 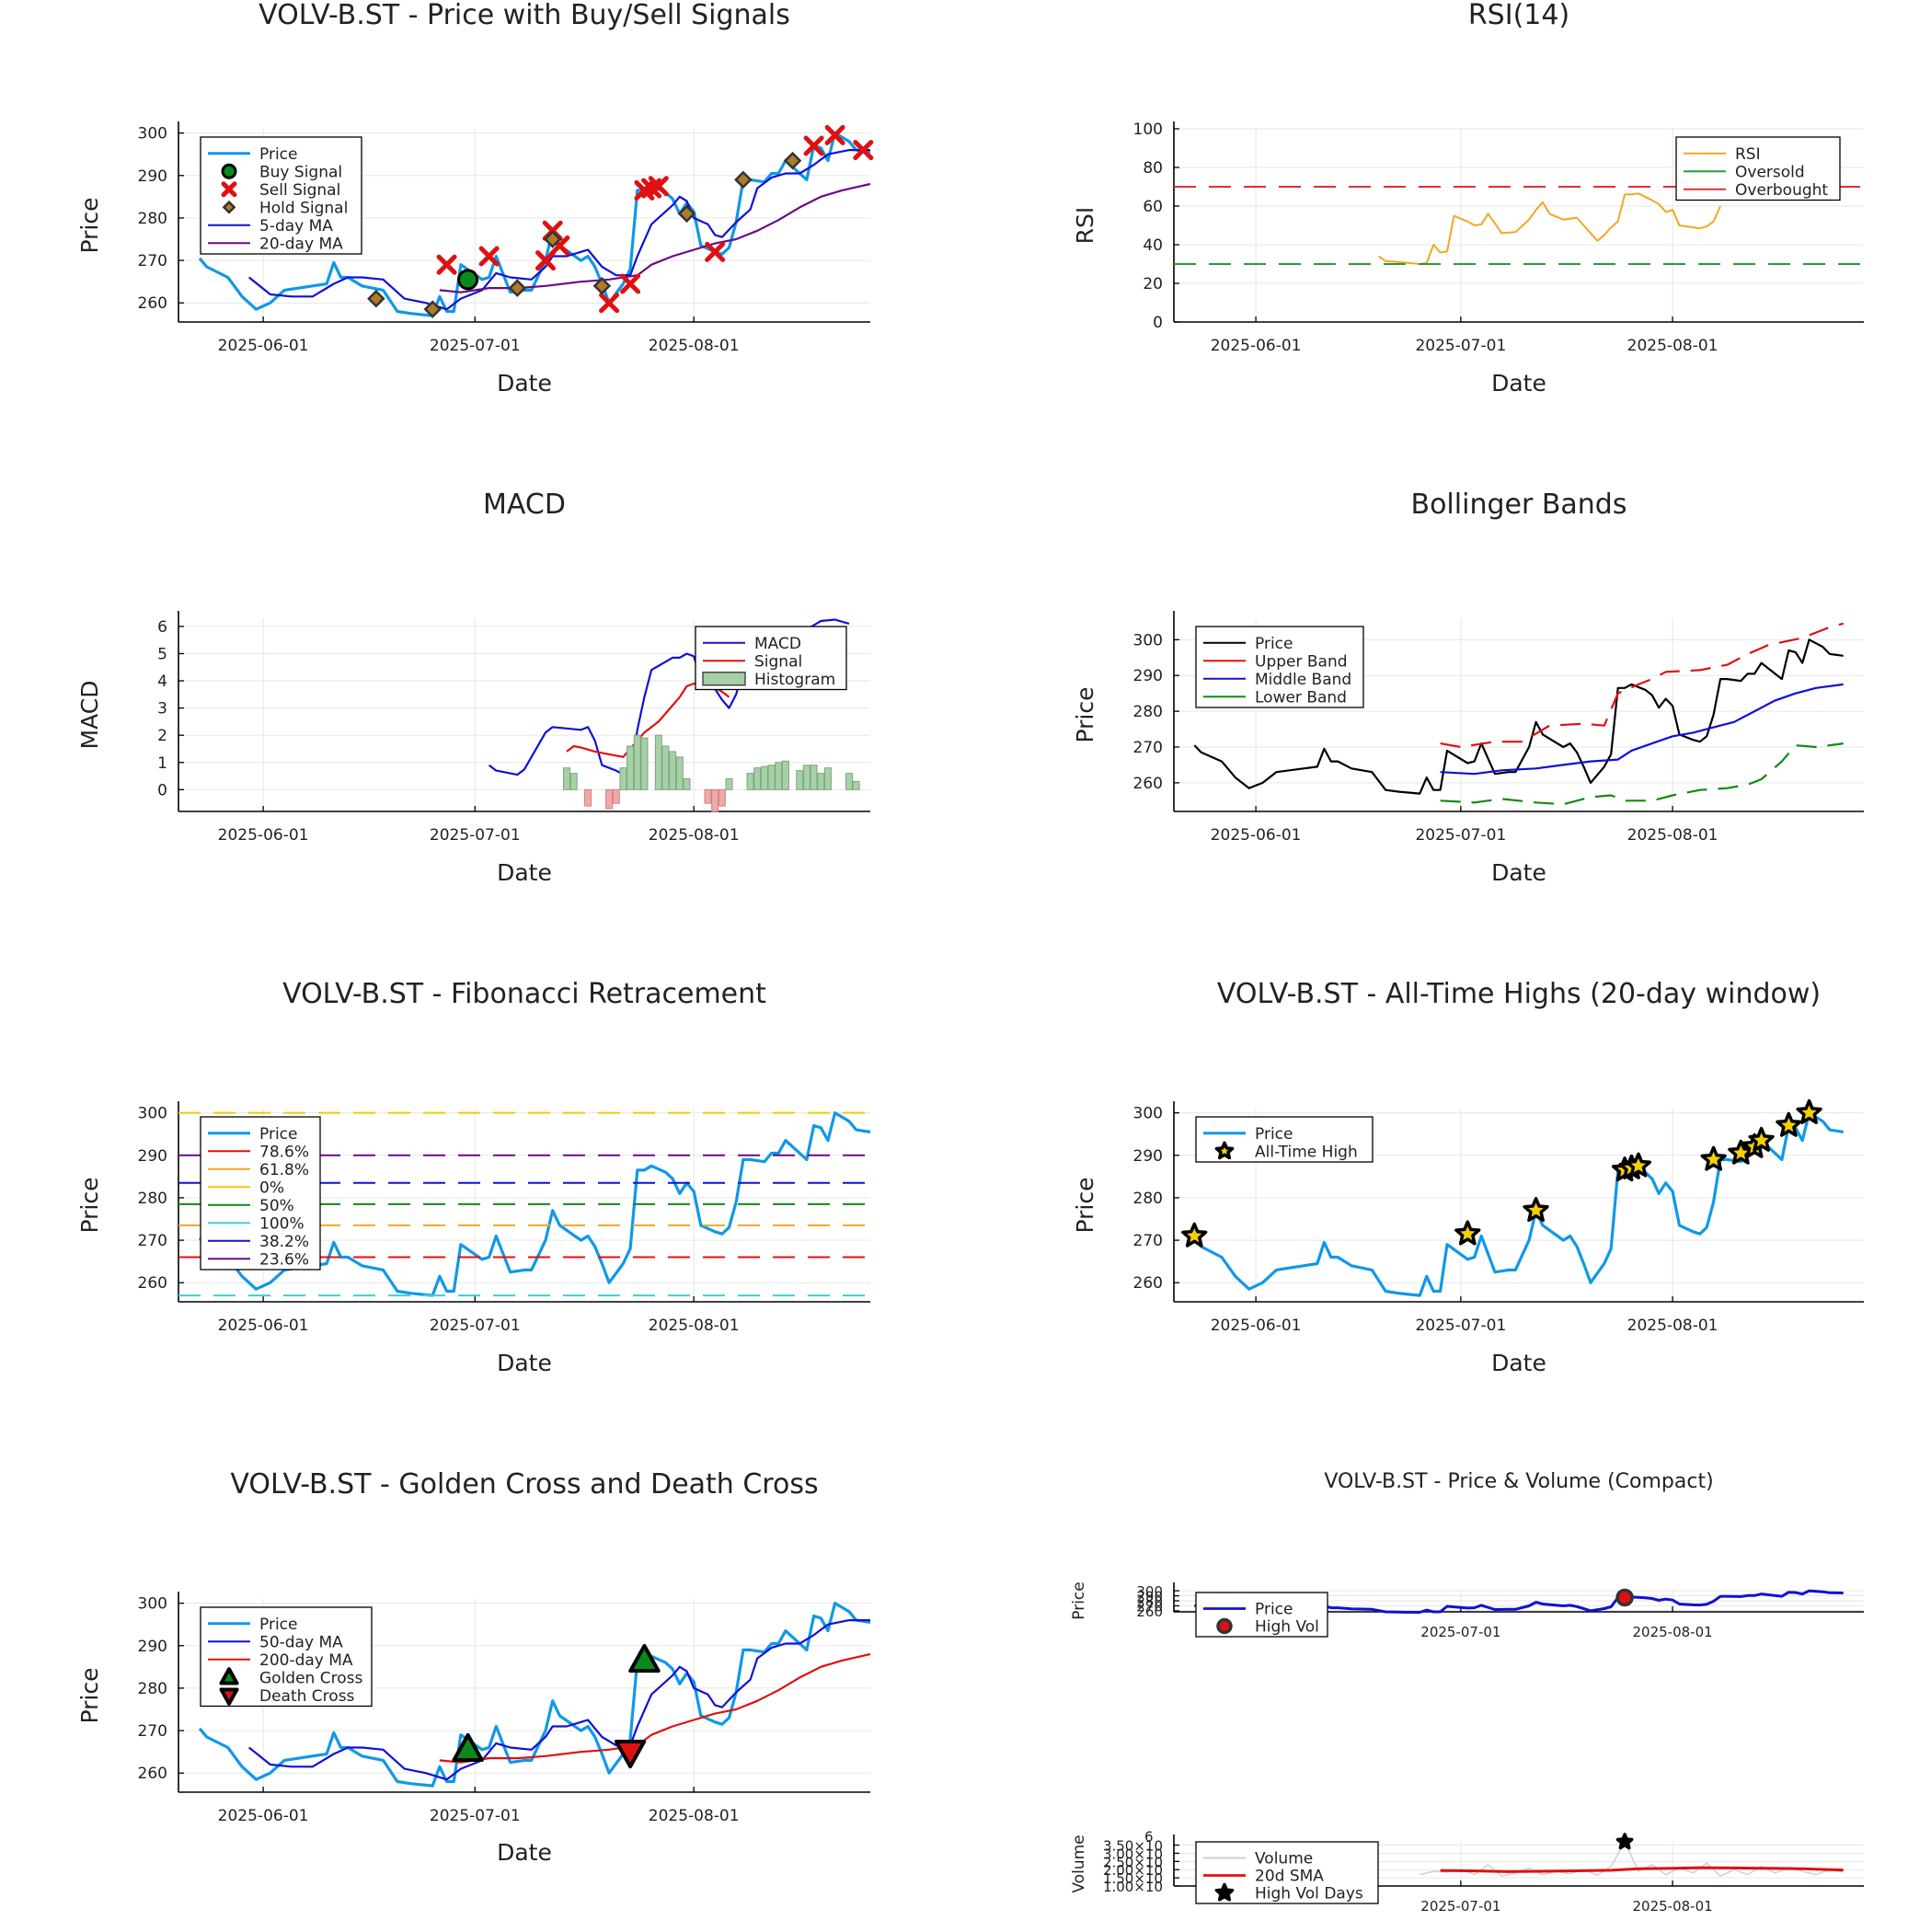 I want to click on y-tick-label: 270, so click(x=153, y=261).